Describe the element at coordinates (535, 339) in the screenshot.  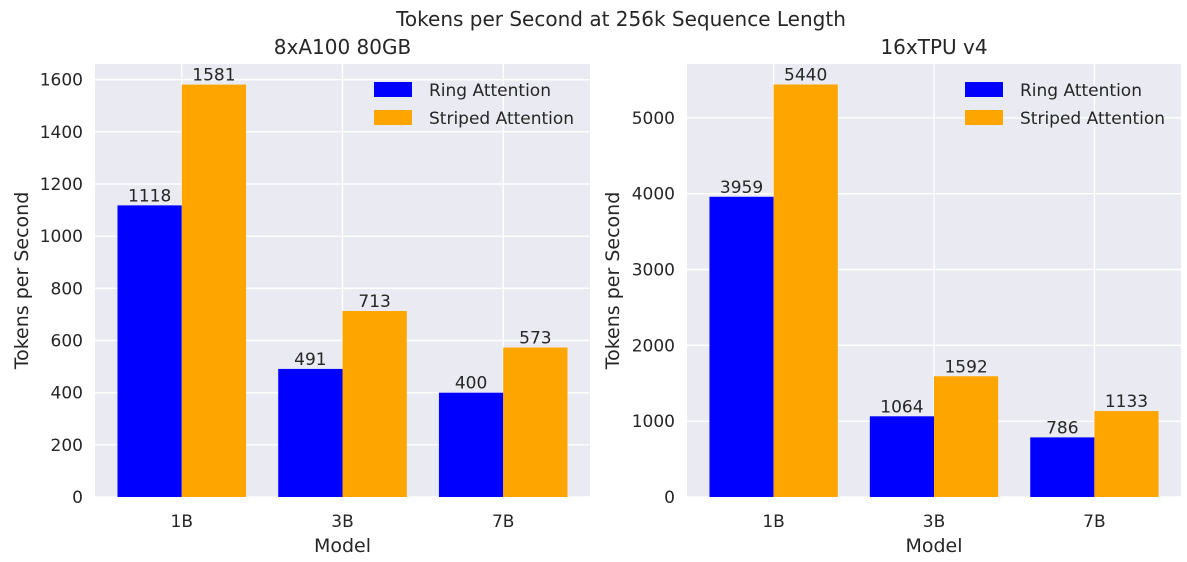
I see `data-label: 573` at that location.